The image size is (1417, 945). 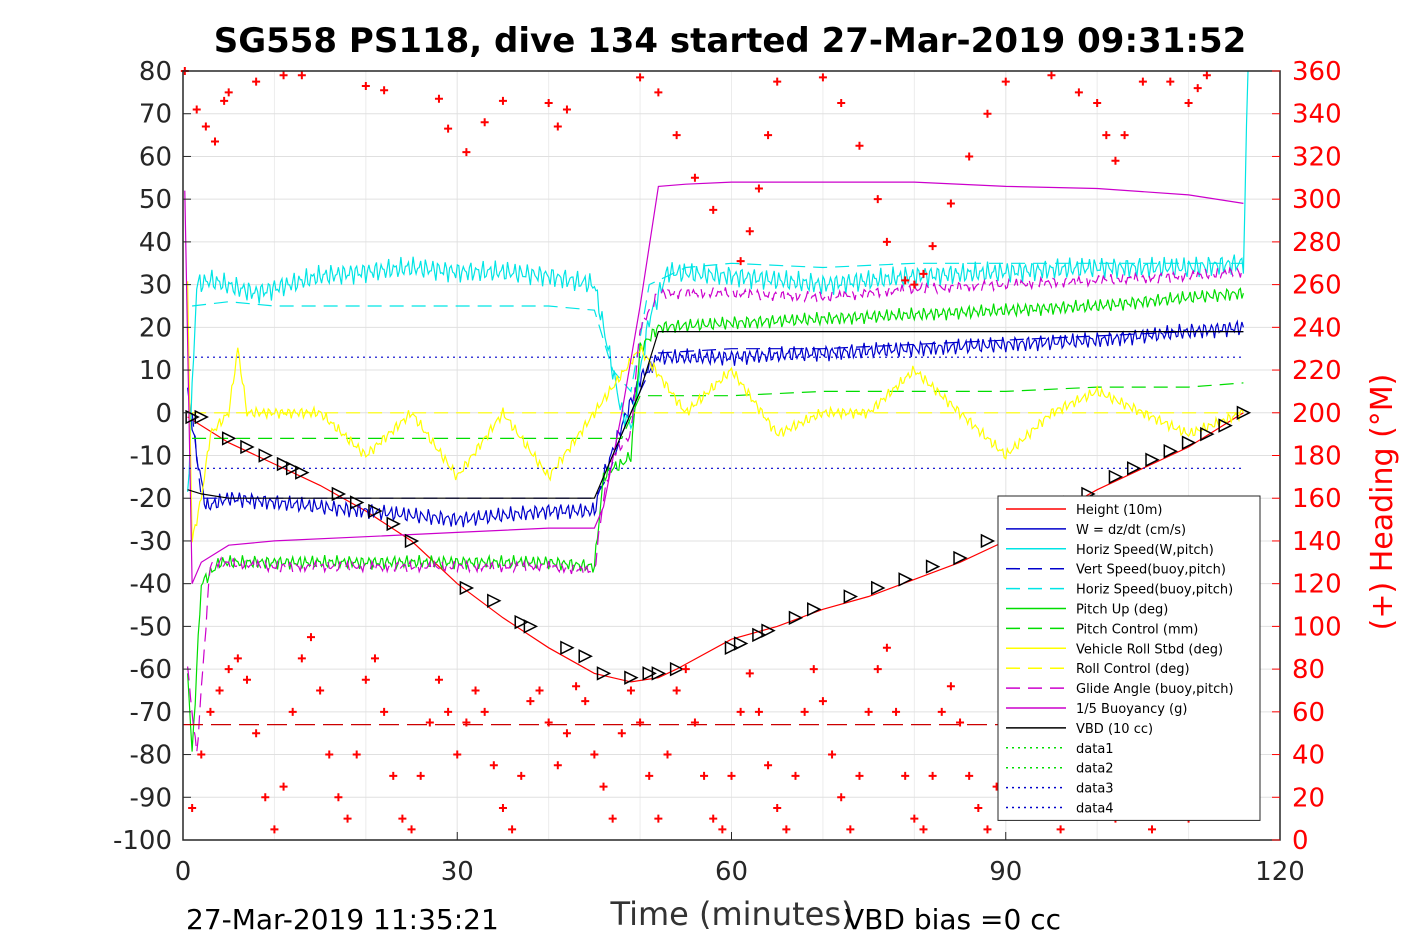 I want to click on y-tick-label: 30, so click(x=155, y=286).